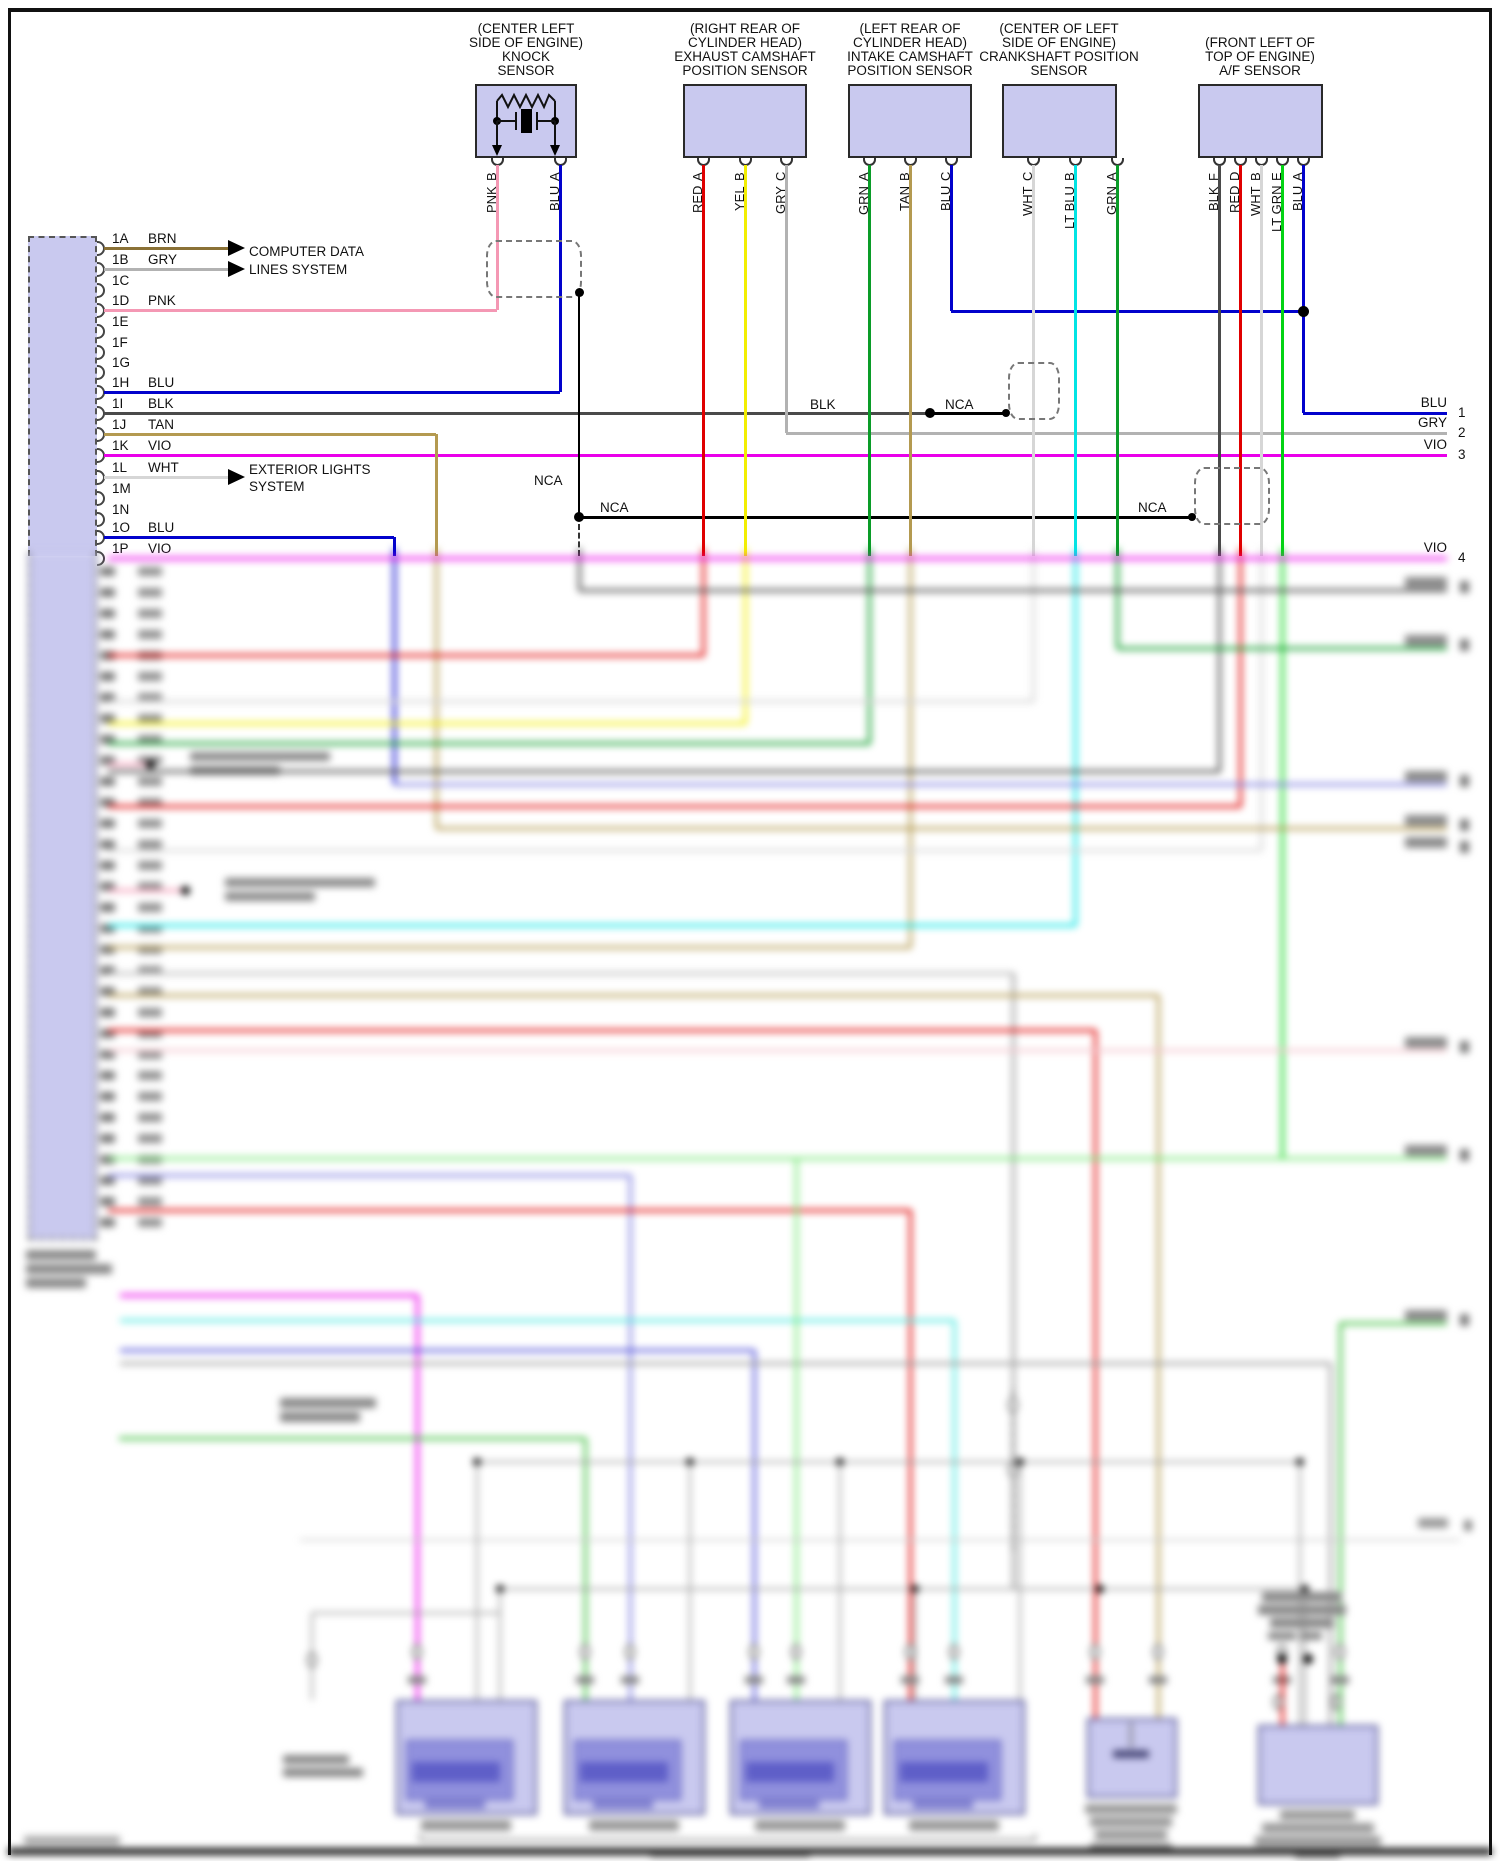 The width and height of the screenshot is (1500, 1861). I want to click on connector-pin-id: 1D, so click(121, 300).